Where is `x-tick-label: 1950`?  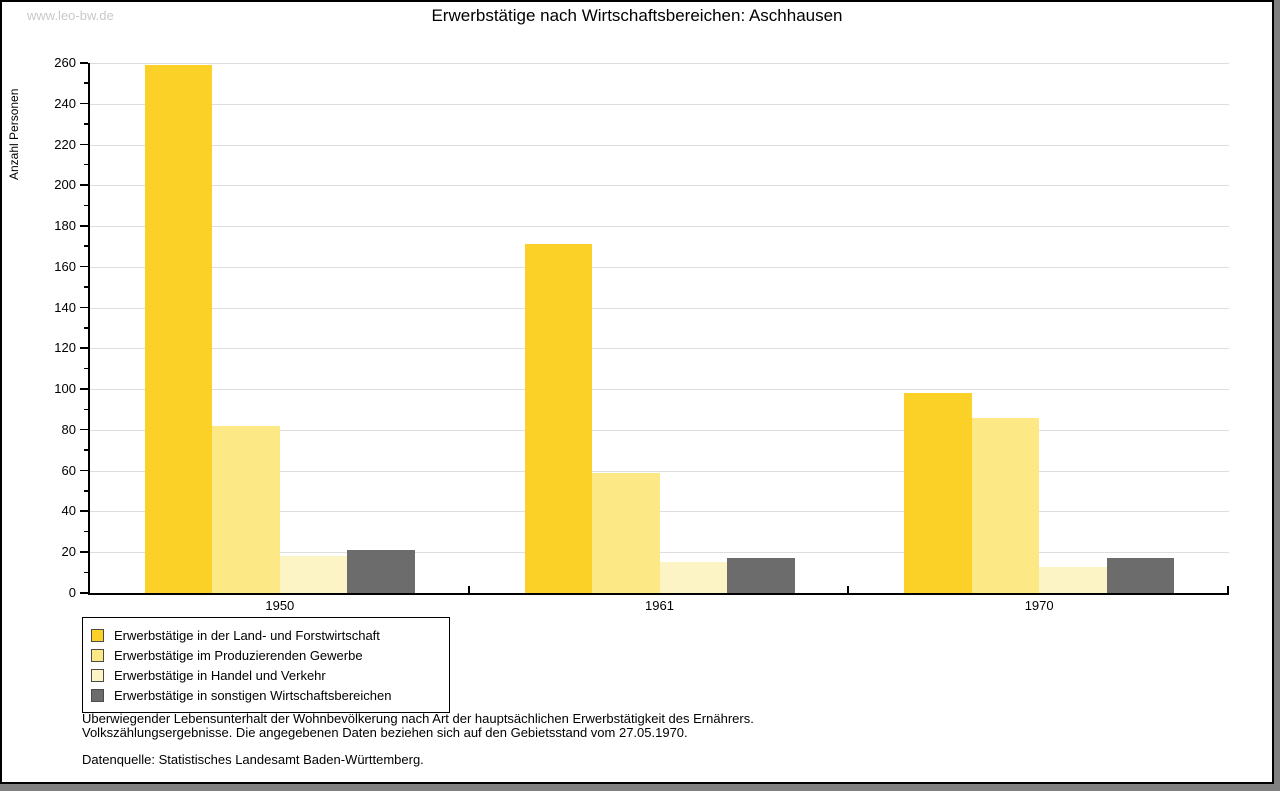 x-tick-label: 1950 is located at coordinates (280, 605).